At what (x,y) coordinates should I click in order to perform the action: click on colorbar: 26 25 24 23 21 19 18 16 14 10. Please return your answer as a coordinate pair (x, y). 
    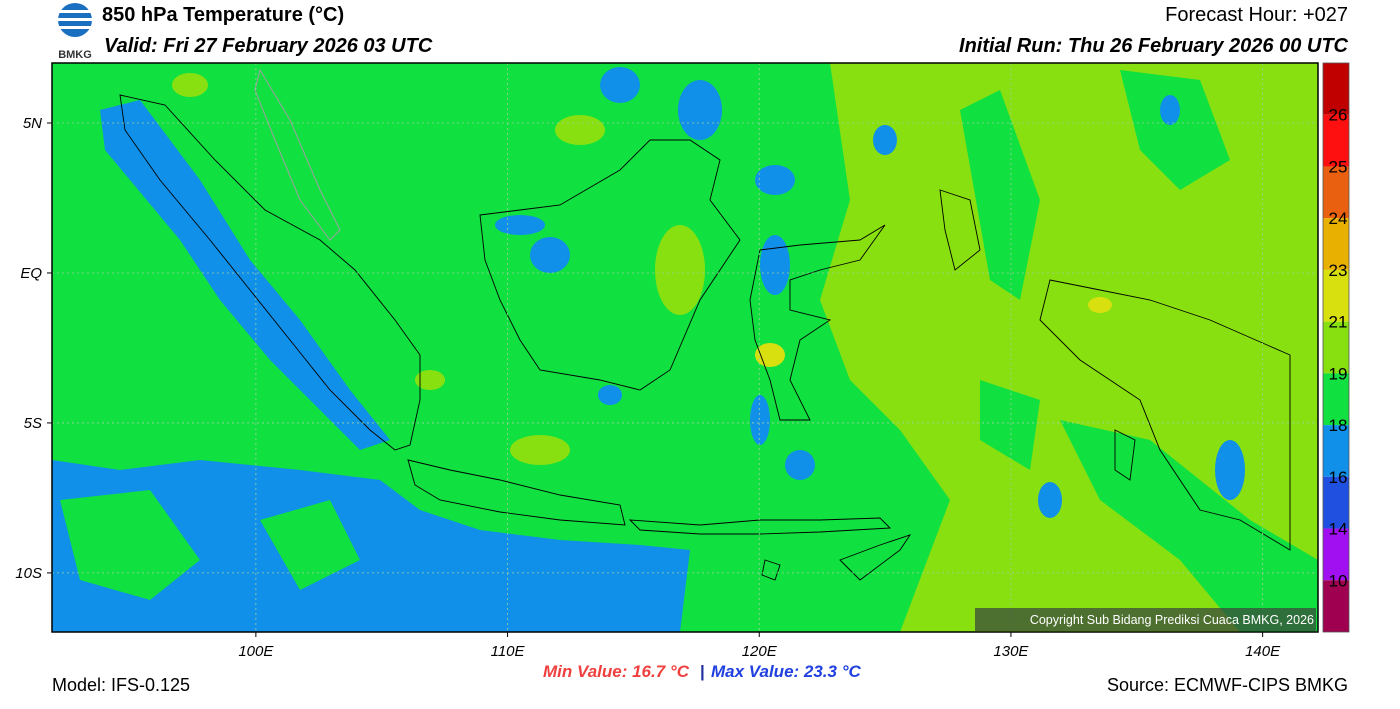
    Looking at the image, I should click on (1336, 347).